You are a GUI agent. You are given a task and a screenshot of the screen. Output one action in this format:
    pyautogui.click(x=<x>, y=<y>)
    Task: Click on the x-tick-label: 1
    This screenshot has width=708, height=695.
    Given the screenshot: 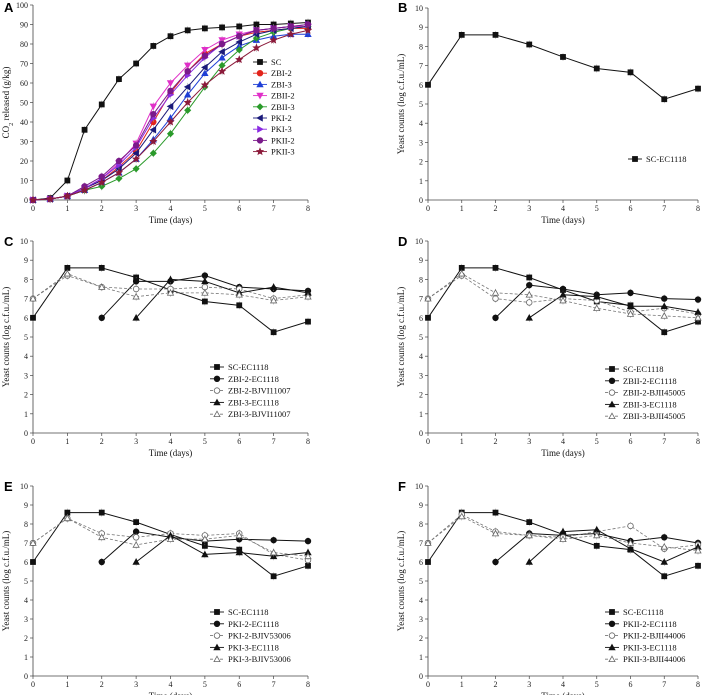 What is the action you would take?
    pyautogui.click(x=67, y=684)
    